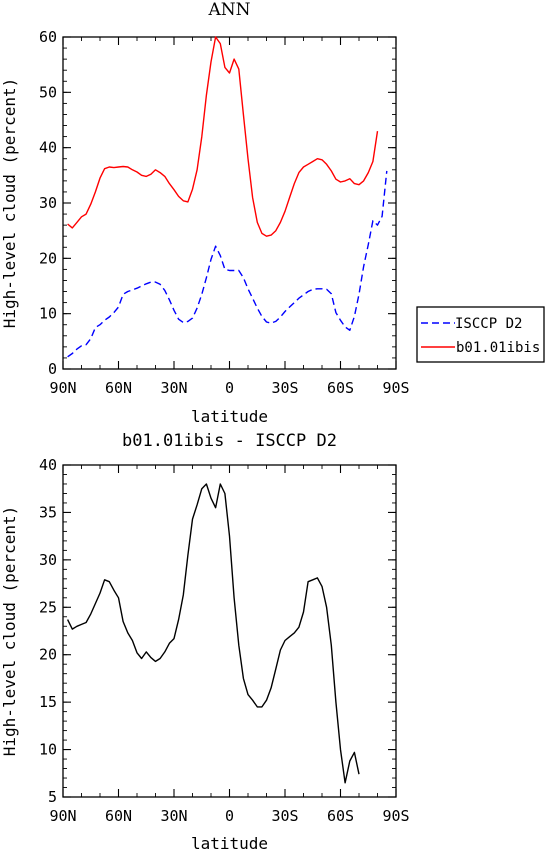 This screenshot has height=857, width=547. I want to click on series-line-isccp-d2, so click(227, 264).